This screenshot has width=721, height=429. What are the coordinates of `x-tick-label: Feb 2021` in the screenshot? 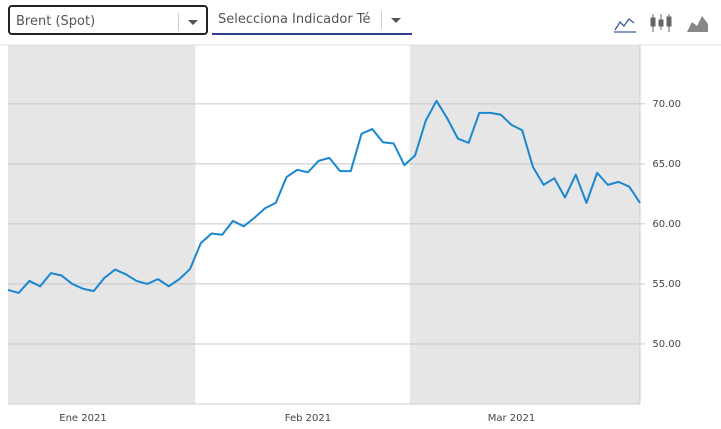 It's located at (308, 418).